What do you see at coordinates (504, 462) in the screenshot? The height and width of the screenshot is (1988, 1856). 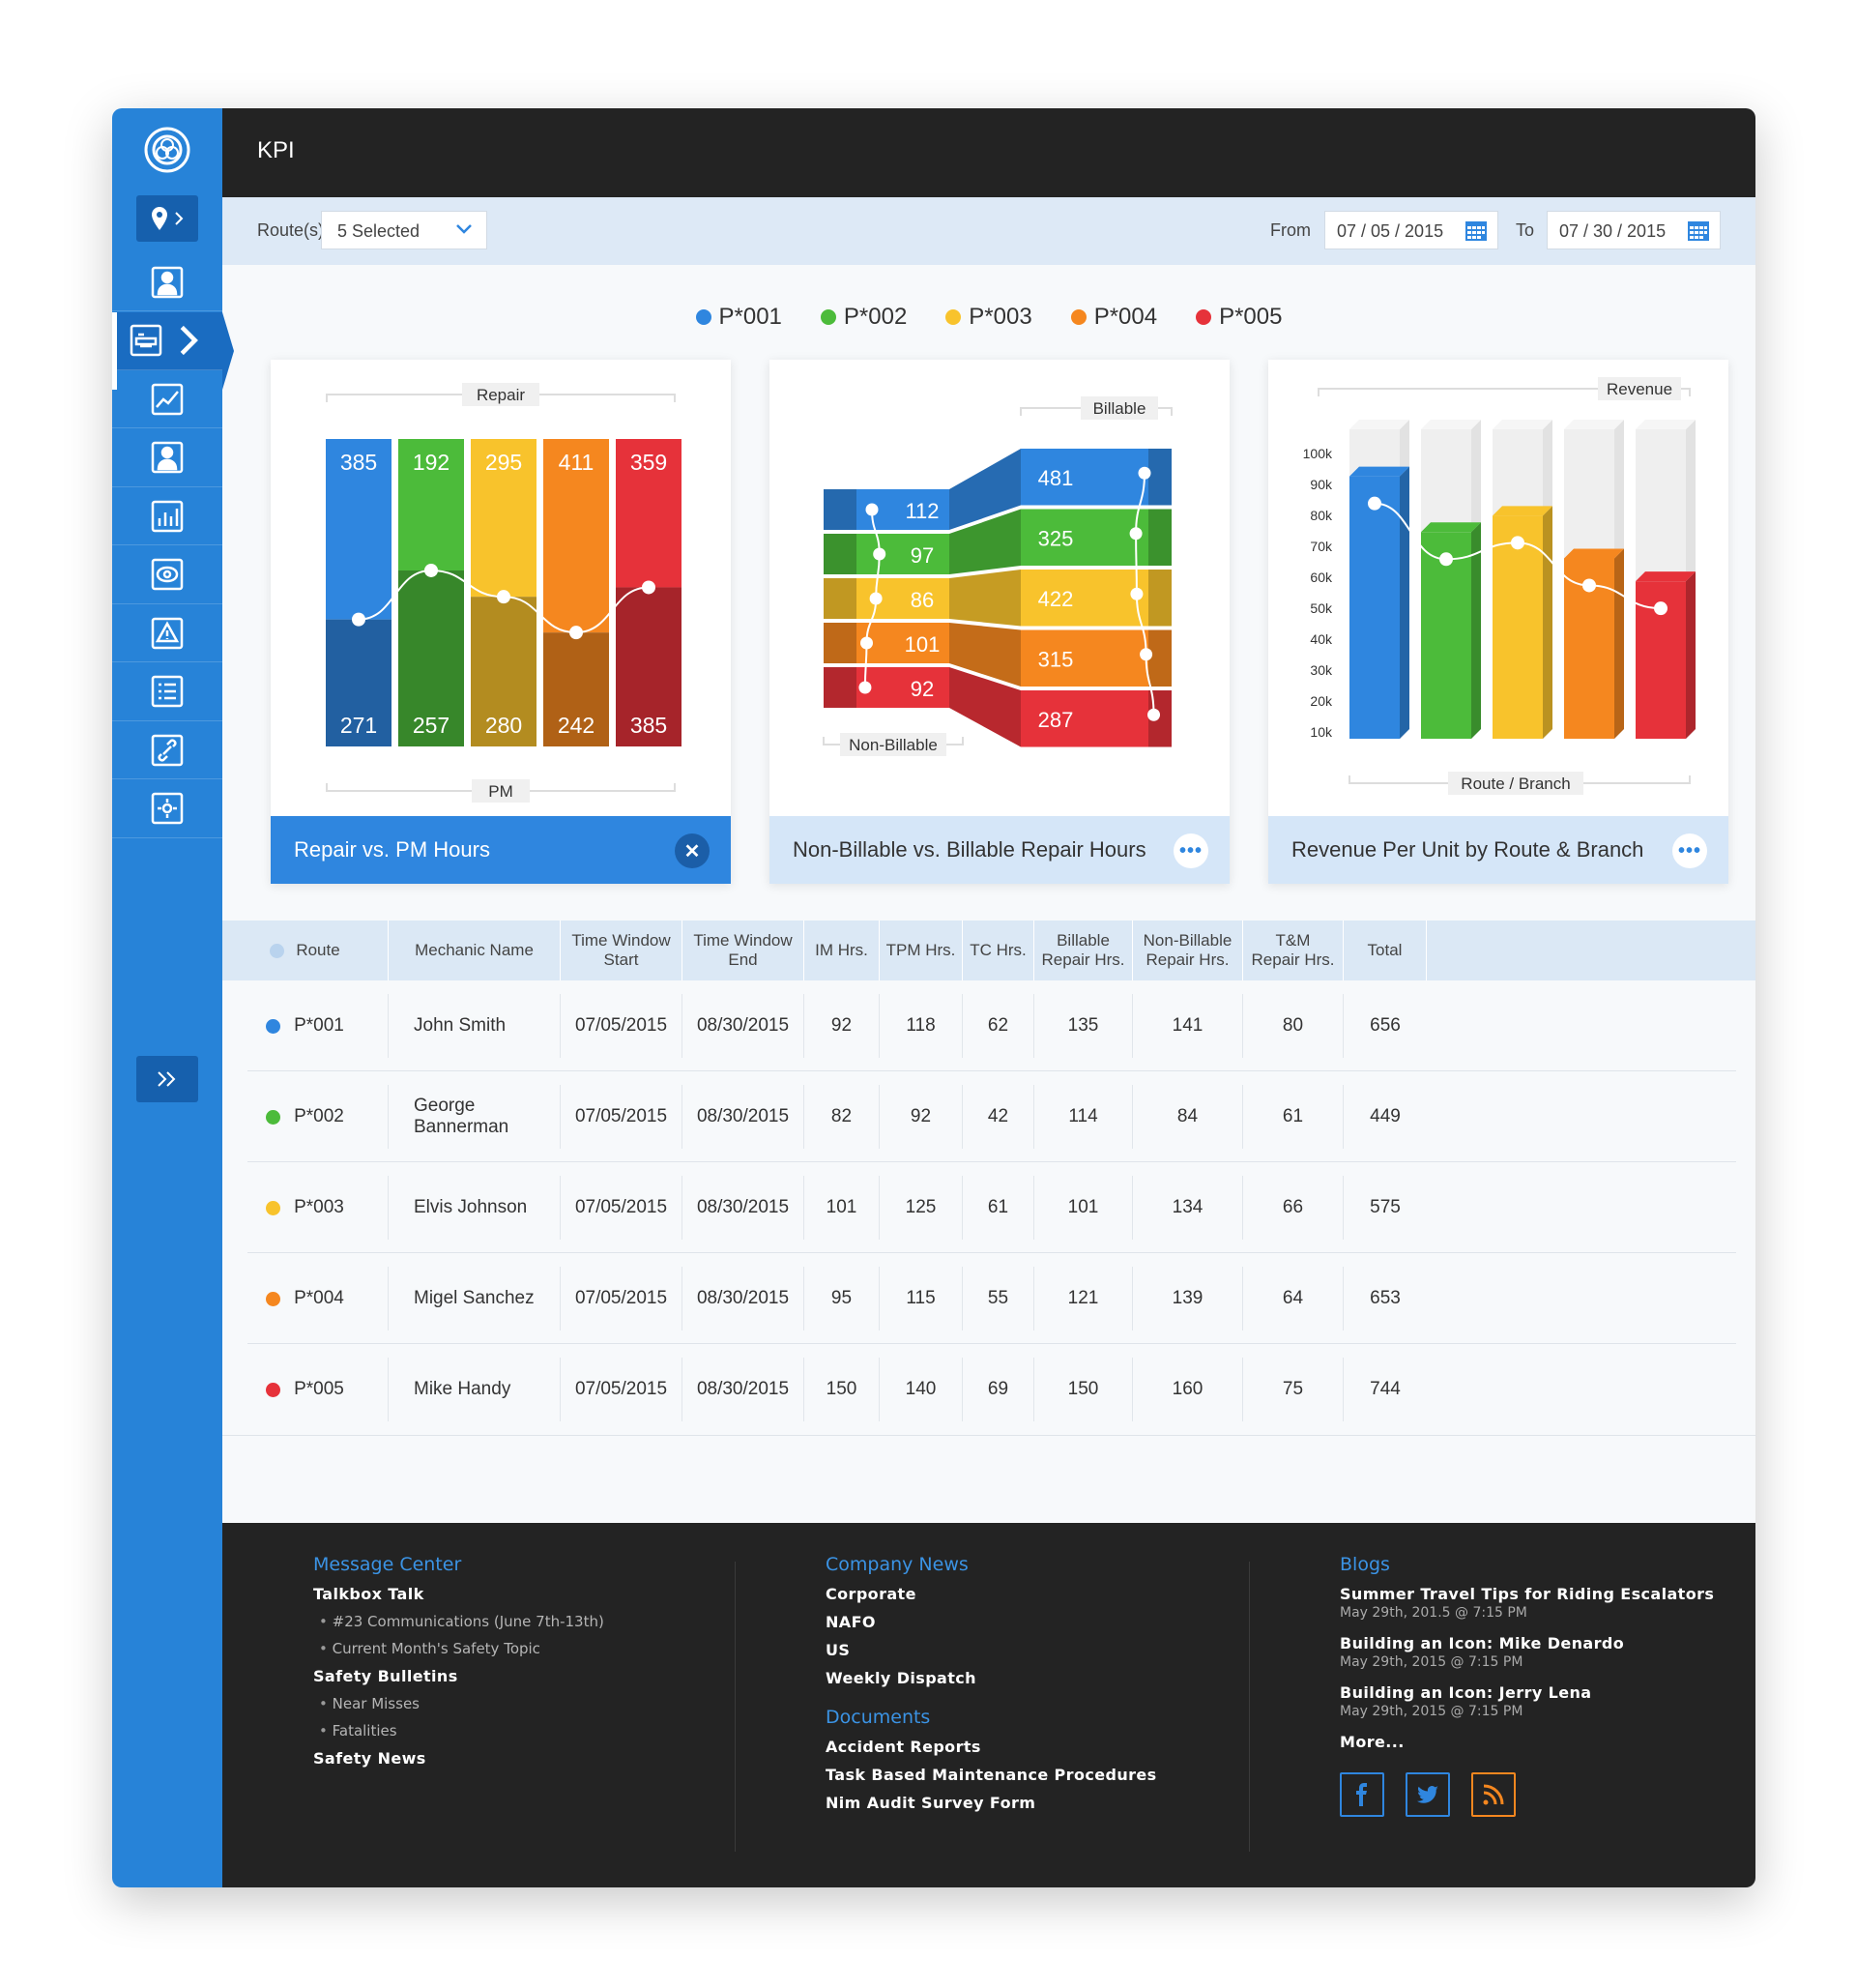 I see `repair-value: 295` at bounding box center [504, 462].